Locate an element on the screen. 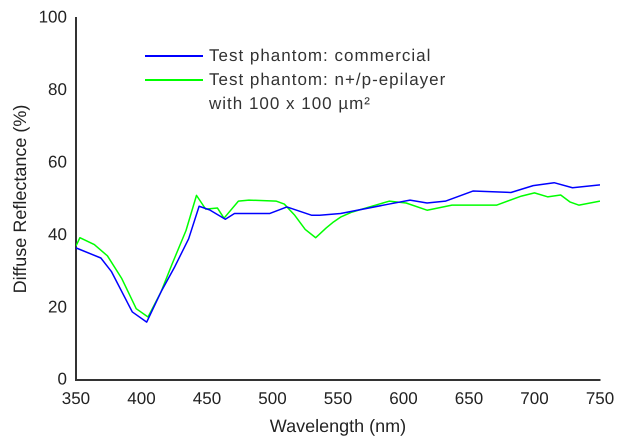 Image resolution: width=630 pixels, height=446 pixels. x-tick-label: 650 is located at coordinates (469, 398).